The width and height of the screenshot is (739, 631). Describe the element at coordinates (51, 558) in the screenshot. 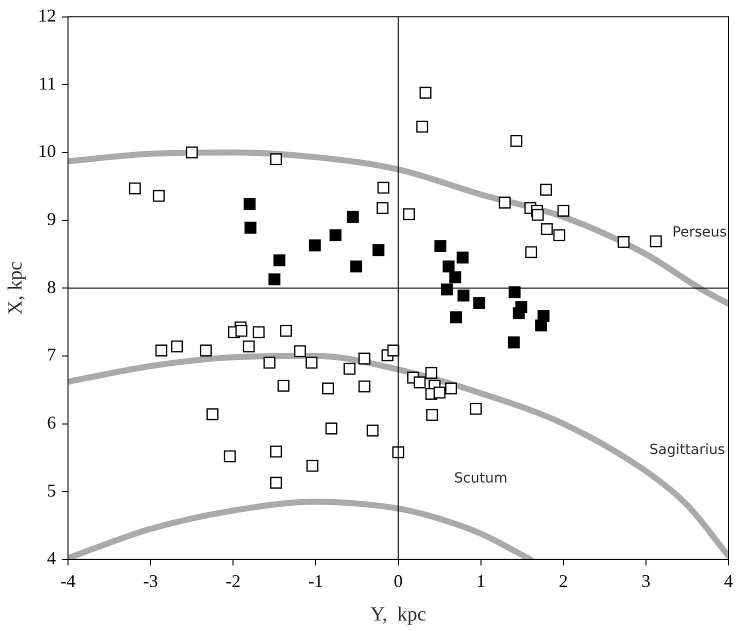

I see `y-tick-label: 4` at that location.